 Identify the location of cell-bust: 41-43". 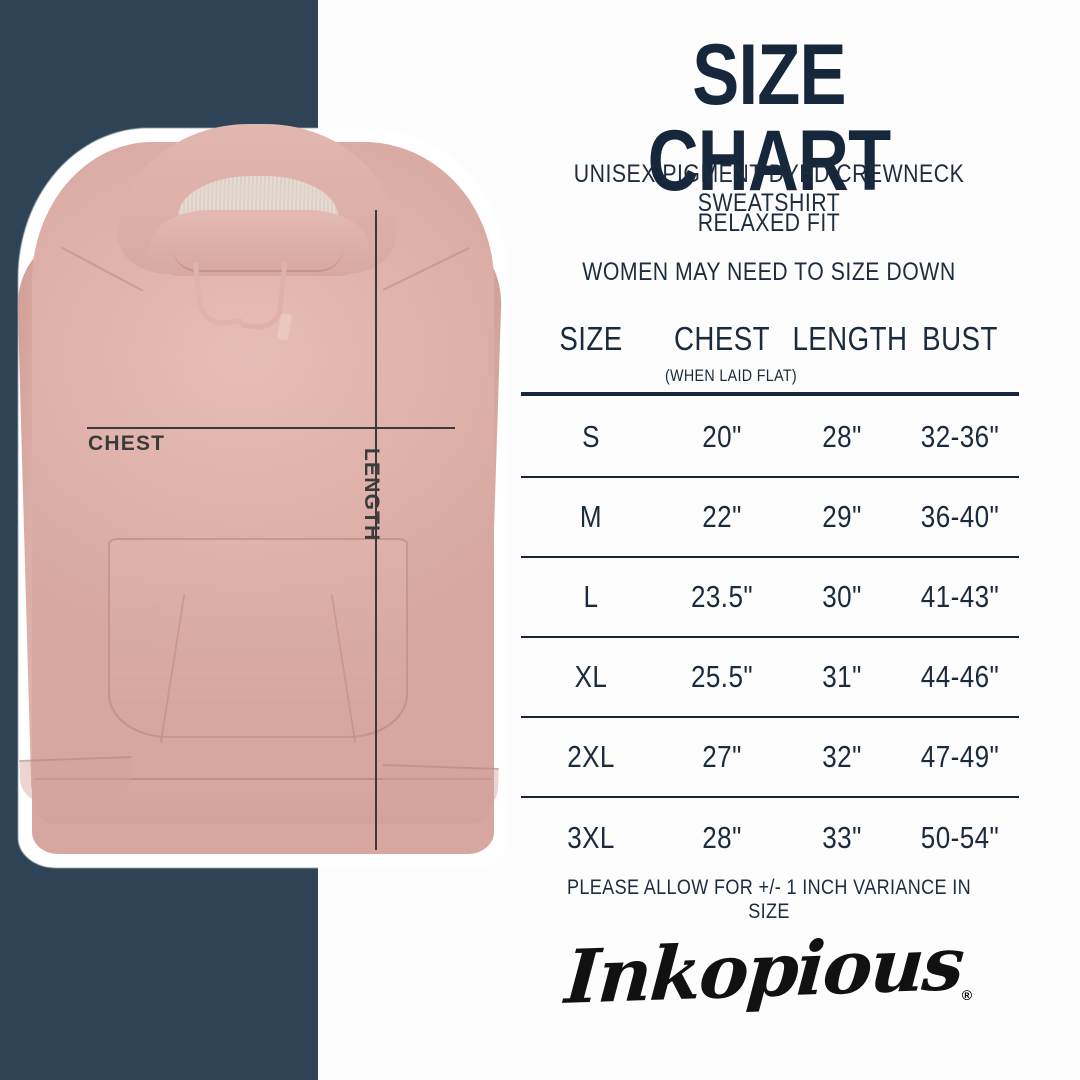
(960, 596).